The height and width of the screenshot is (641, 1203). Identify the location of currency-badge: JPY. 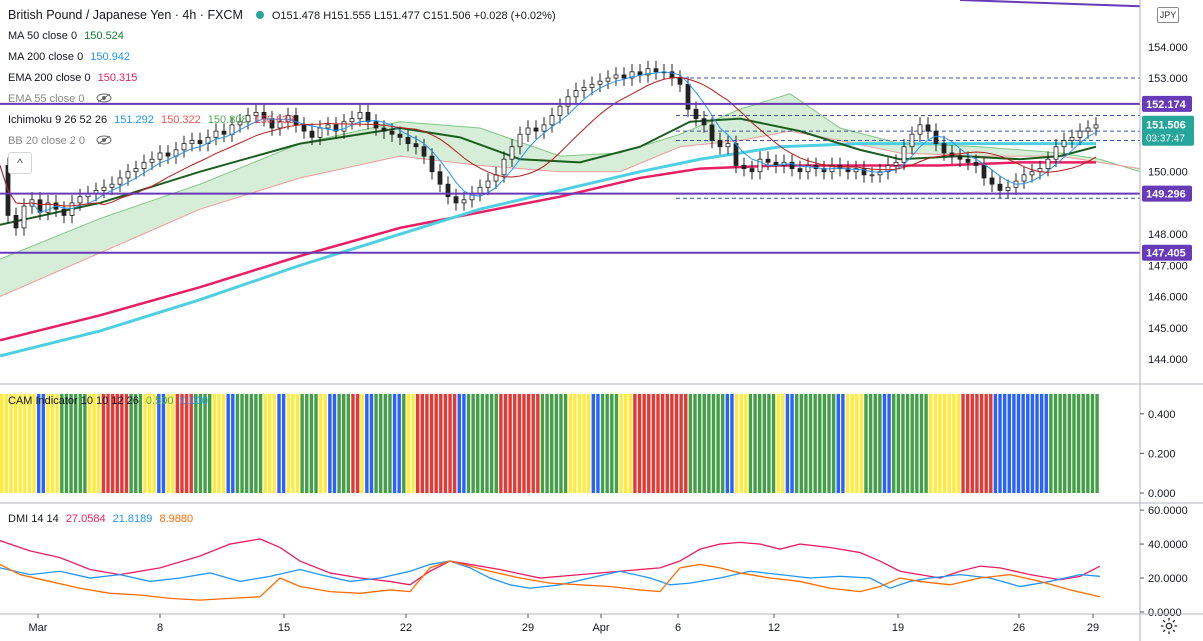
(1168, 15).